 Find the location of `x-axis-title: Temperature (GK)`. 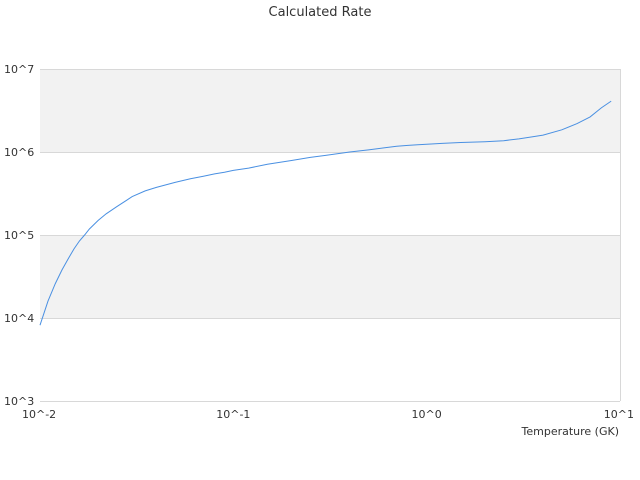

x-axis-title: Temperature (GK) is located at coordinates (570, 431).